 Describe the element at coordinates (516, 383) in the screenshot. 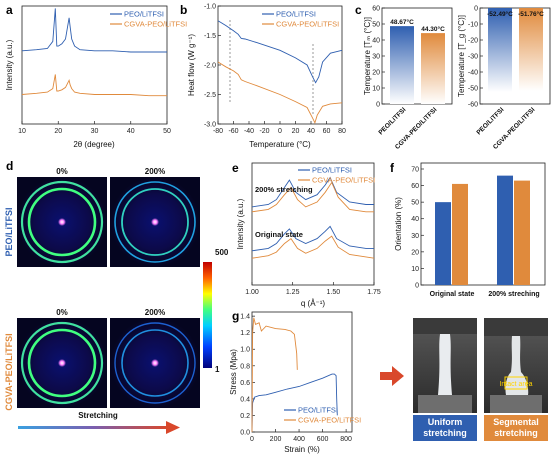

I see `photo-intact-box` at that location.